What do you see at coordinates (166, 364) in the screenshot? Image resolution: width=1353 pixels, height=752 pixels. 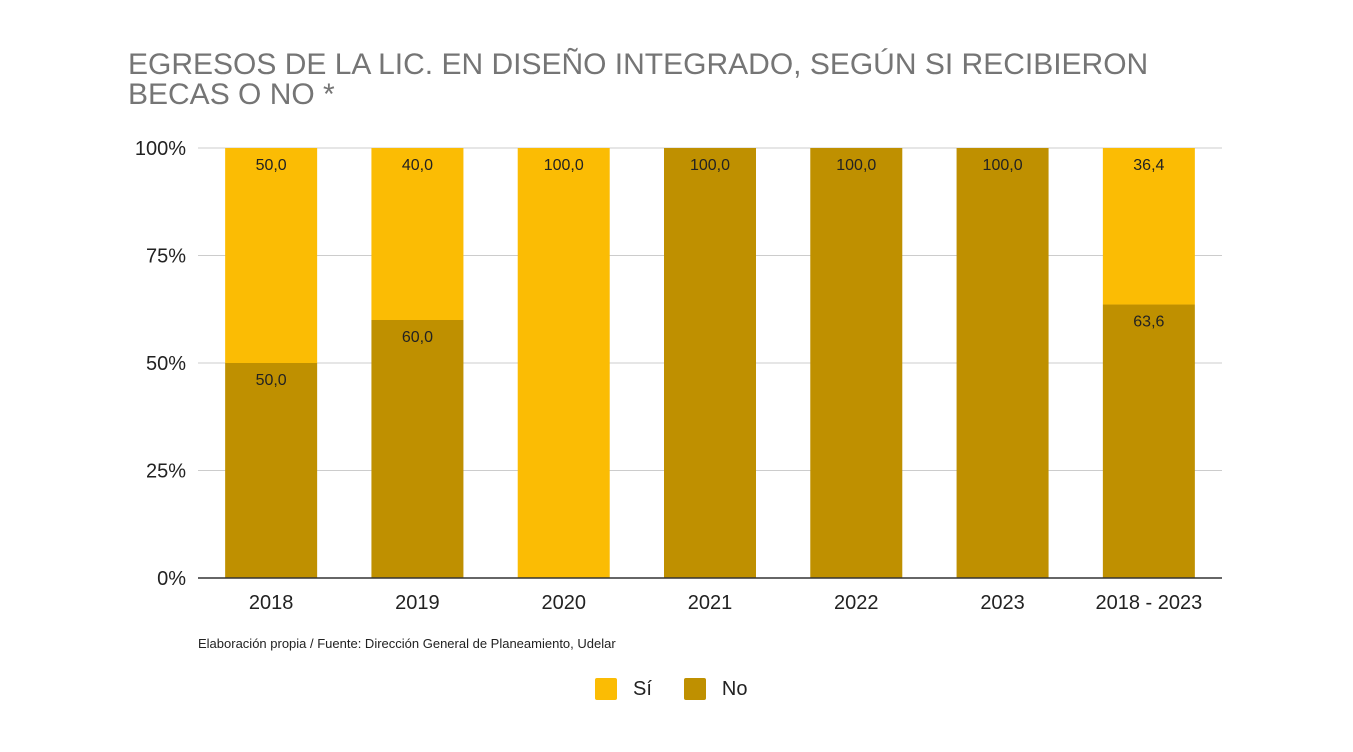 I see `y-tick-label: 50%` at bounding box center [166, 364].